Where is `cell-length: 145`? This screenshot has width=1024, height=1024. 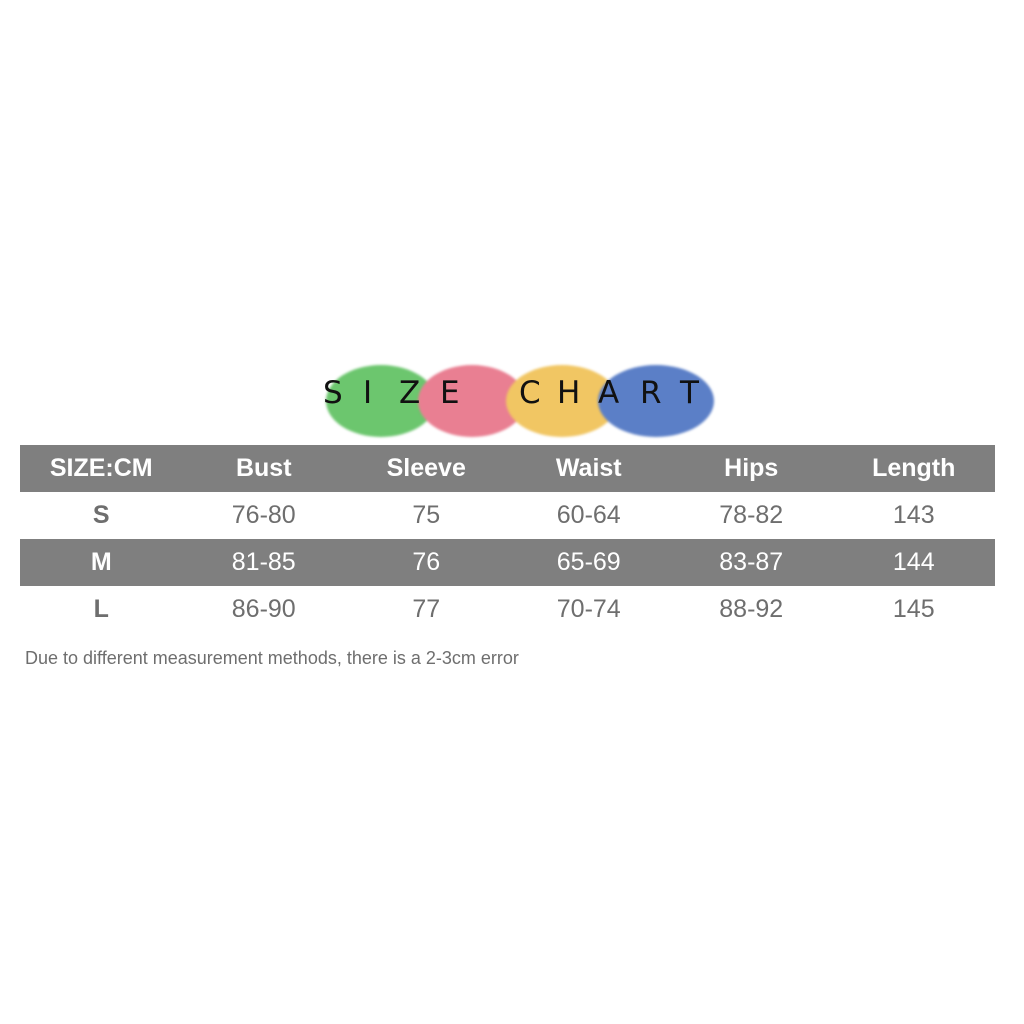 cell-length: 145 is located at coordinates (913, 609).